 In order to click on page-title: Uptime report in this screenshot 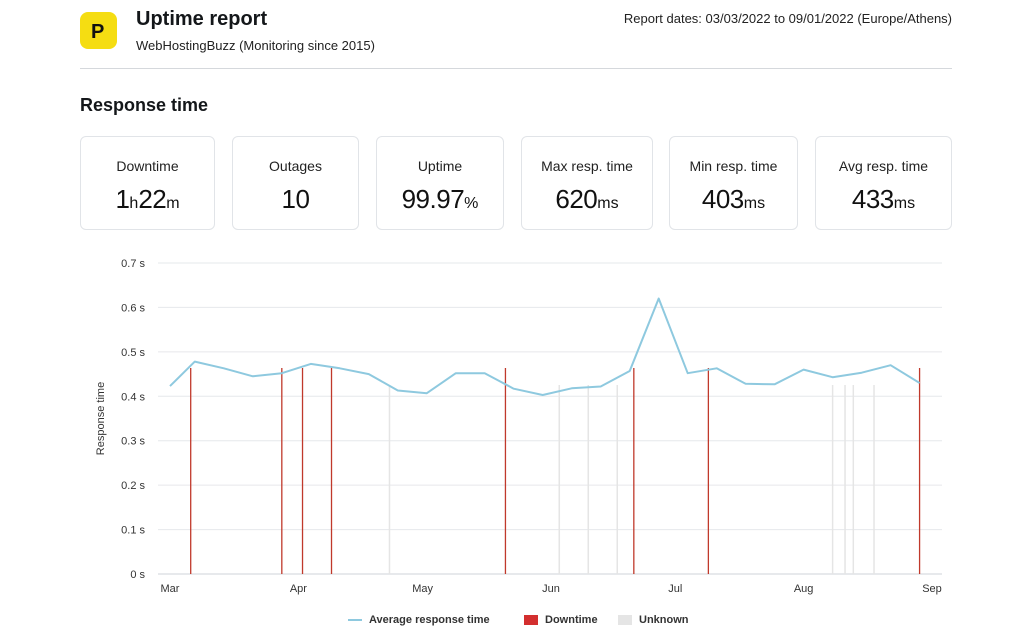, I will do `click(202, 19)`.